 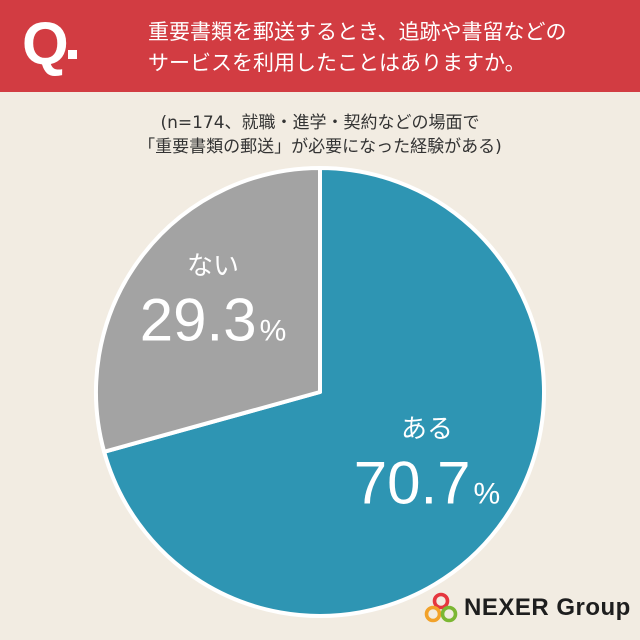 I want to click on nexer-group-logo: NEXER Group, so click(x=527, y=608).